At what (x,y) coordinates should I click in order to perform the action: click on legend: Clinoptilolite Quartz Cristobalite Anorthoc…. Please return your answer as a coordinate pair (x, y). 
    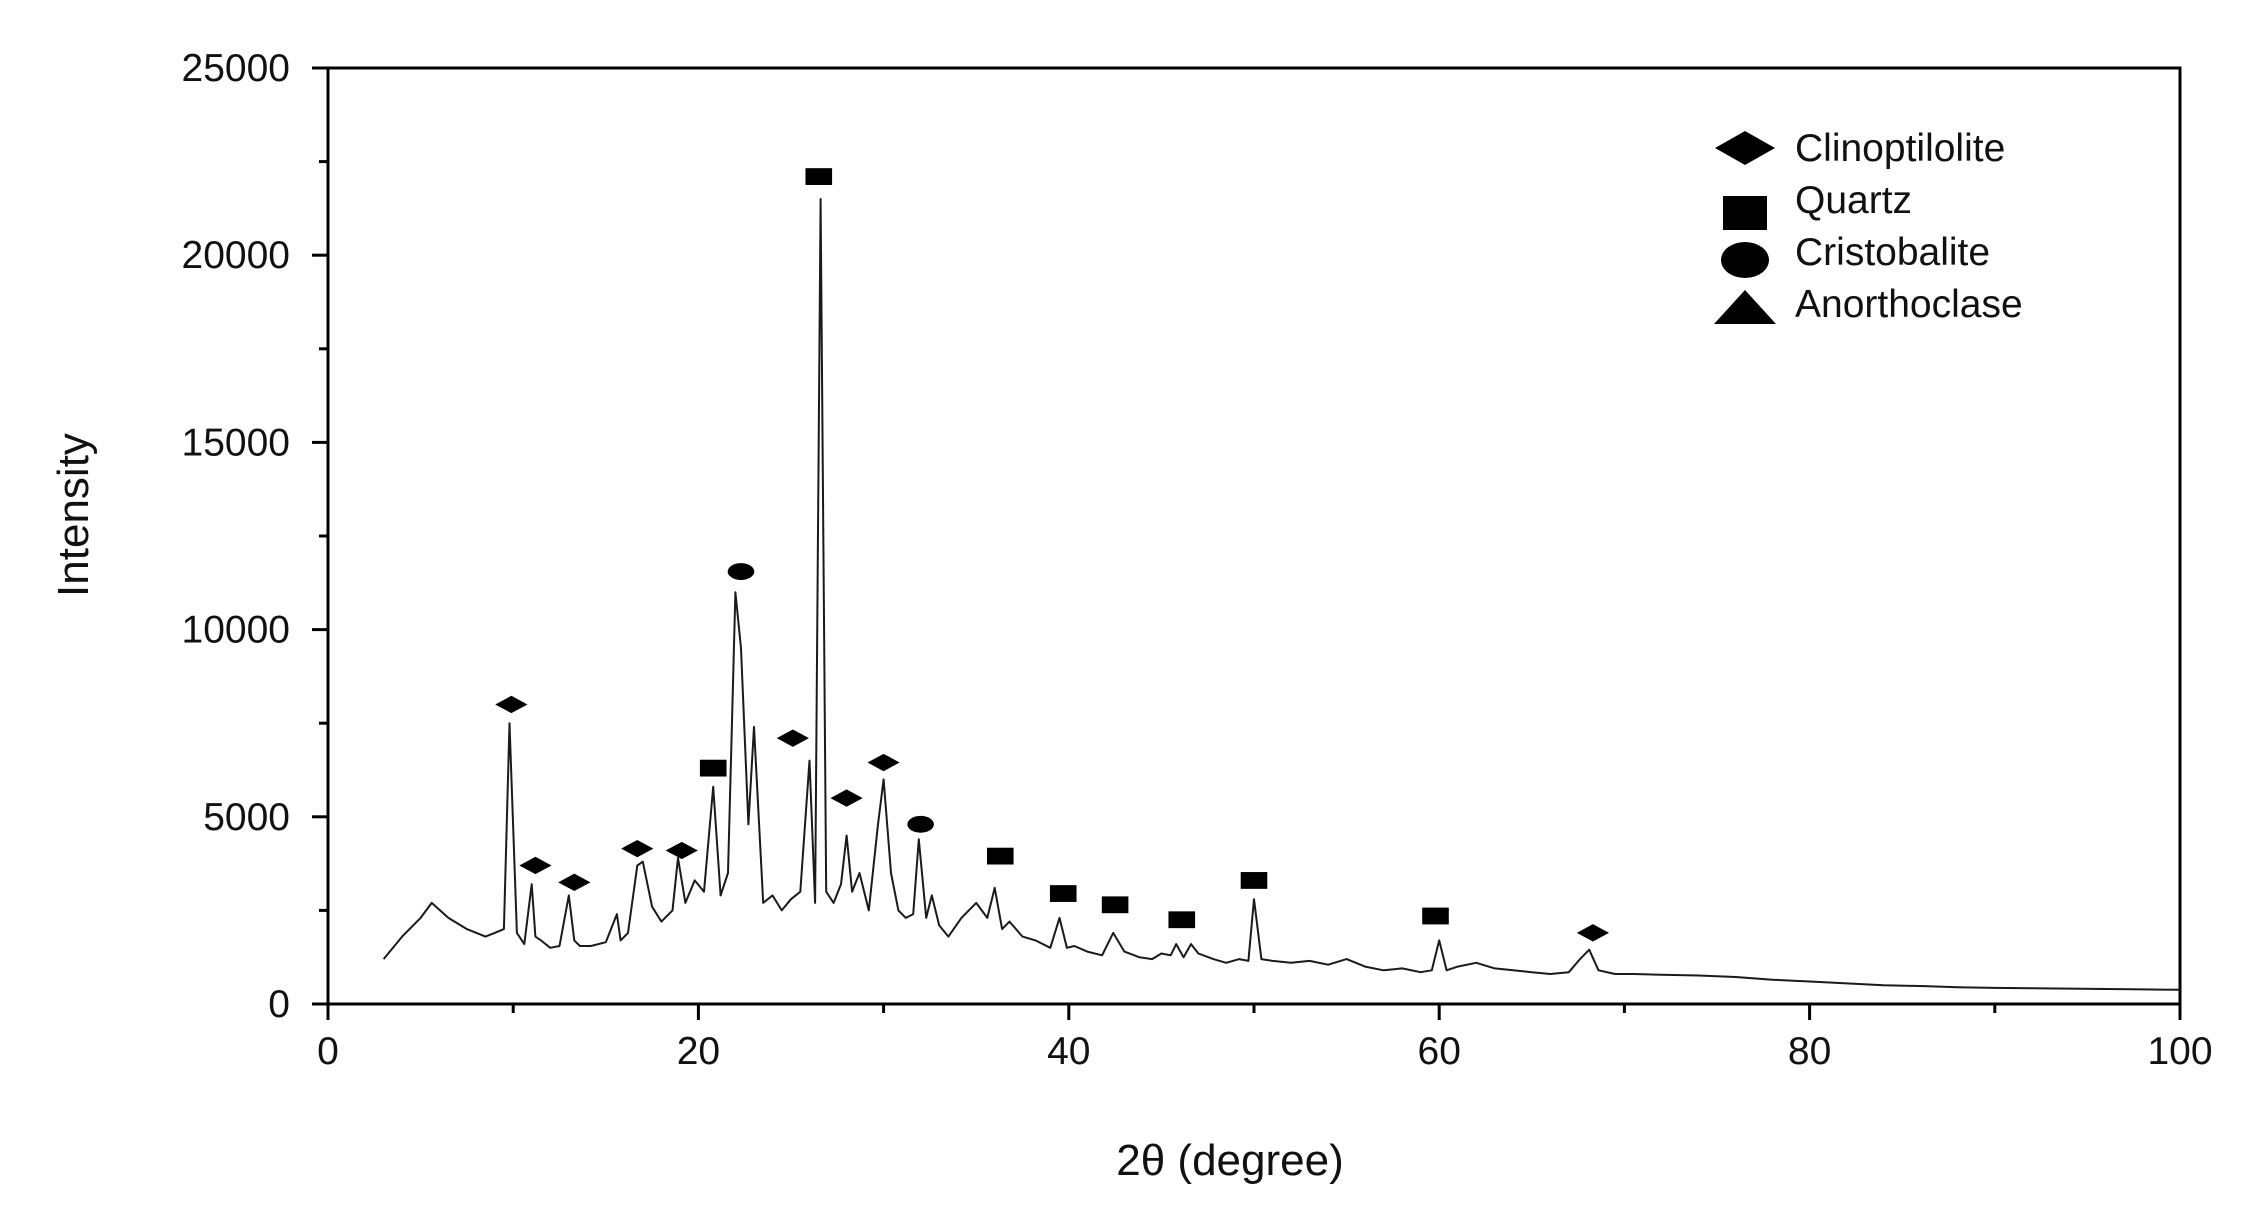
    Looking at the image, I should click on (1868, 226).